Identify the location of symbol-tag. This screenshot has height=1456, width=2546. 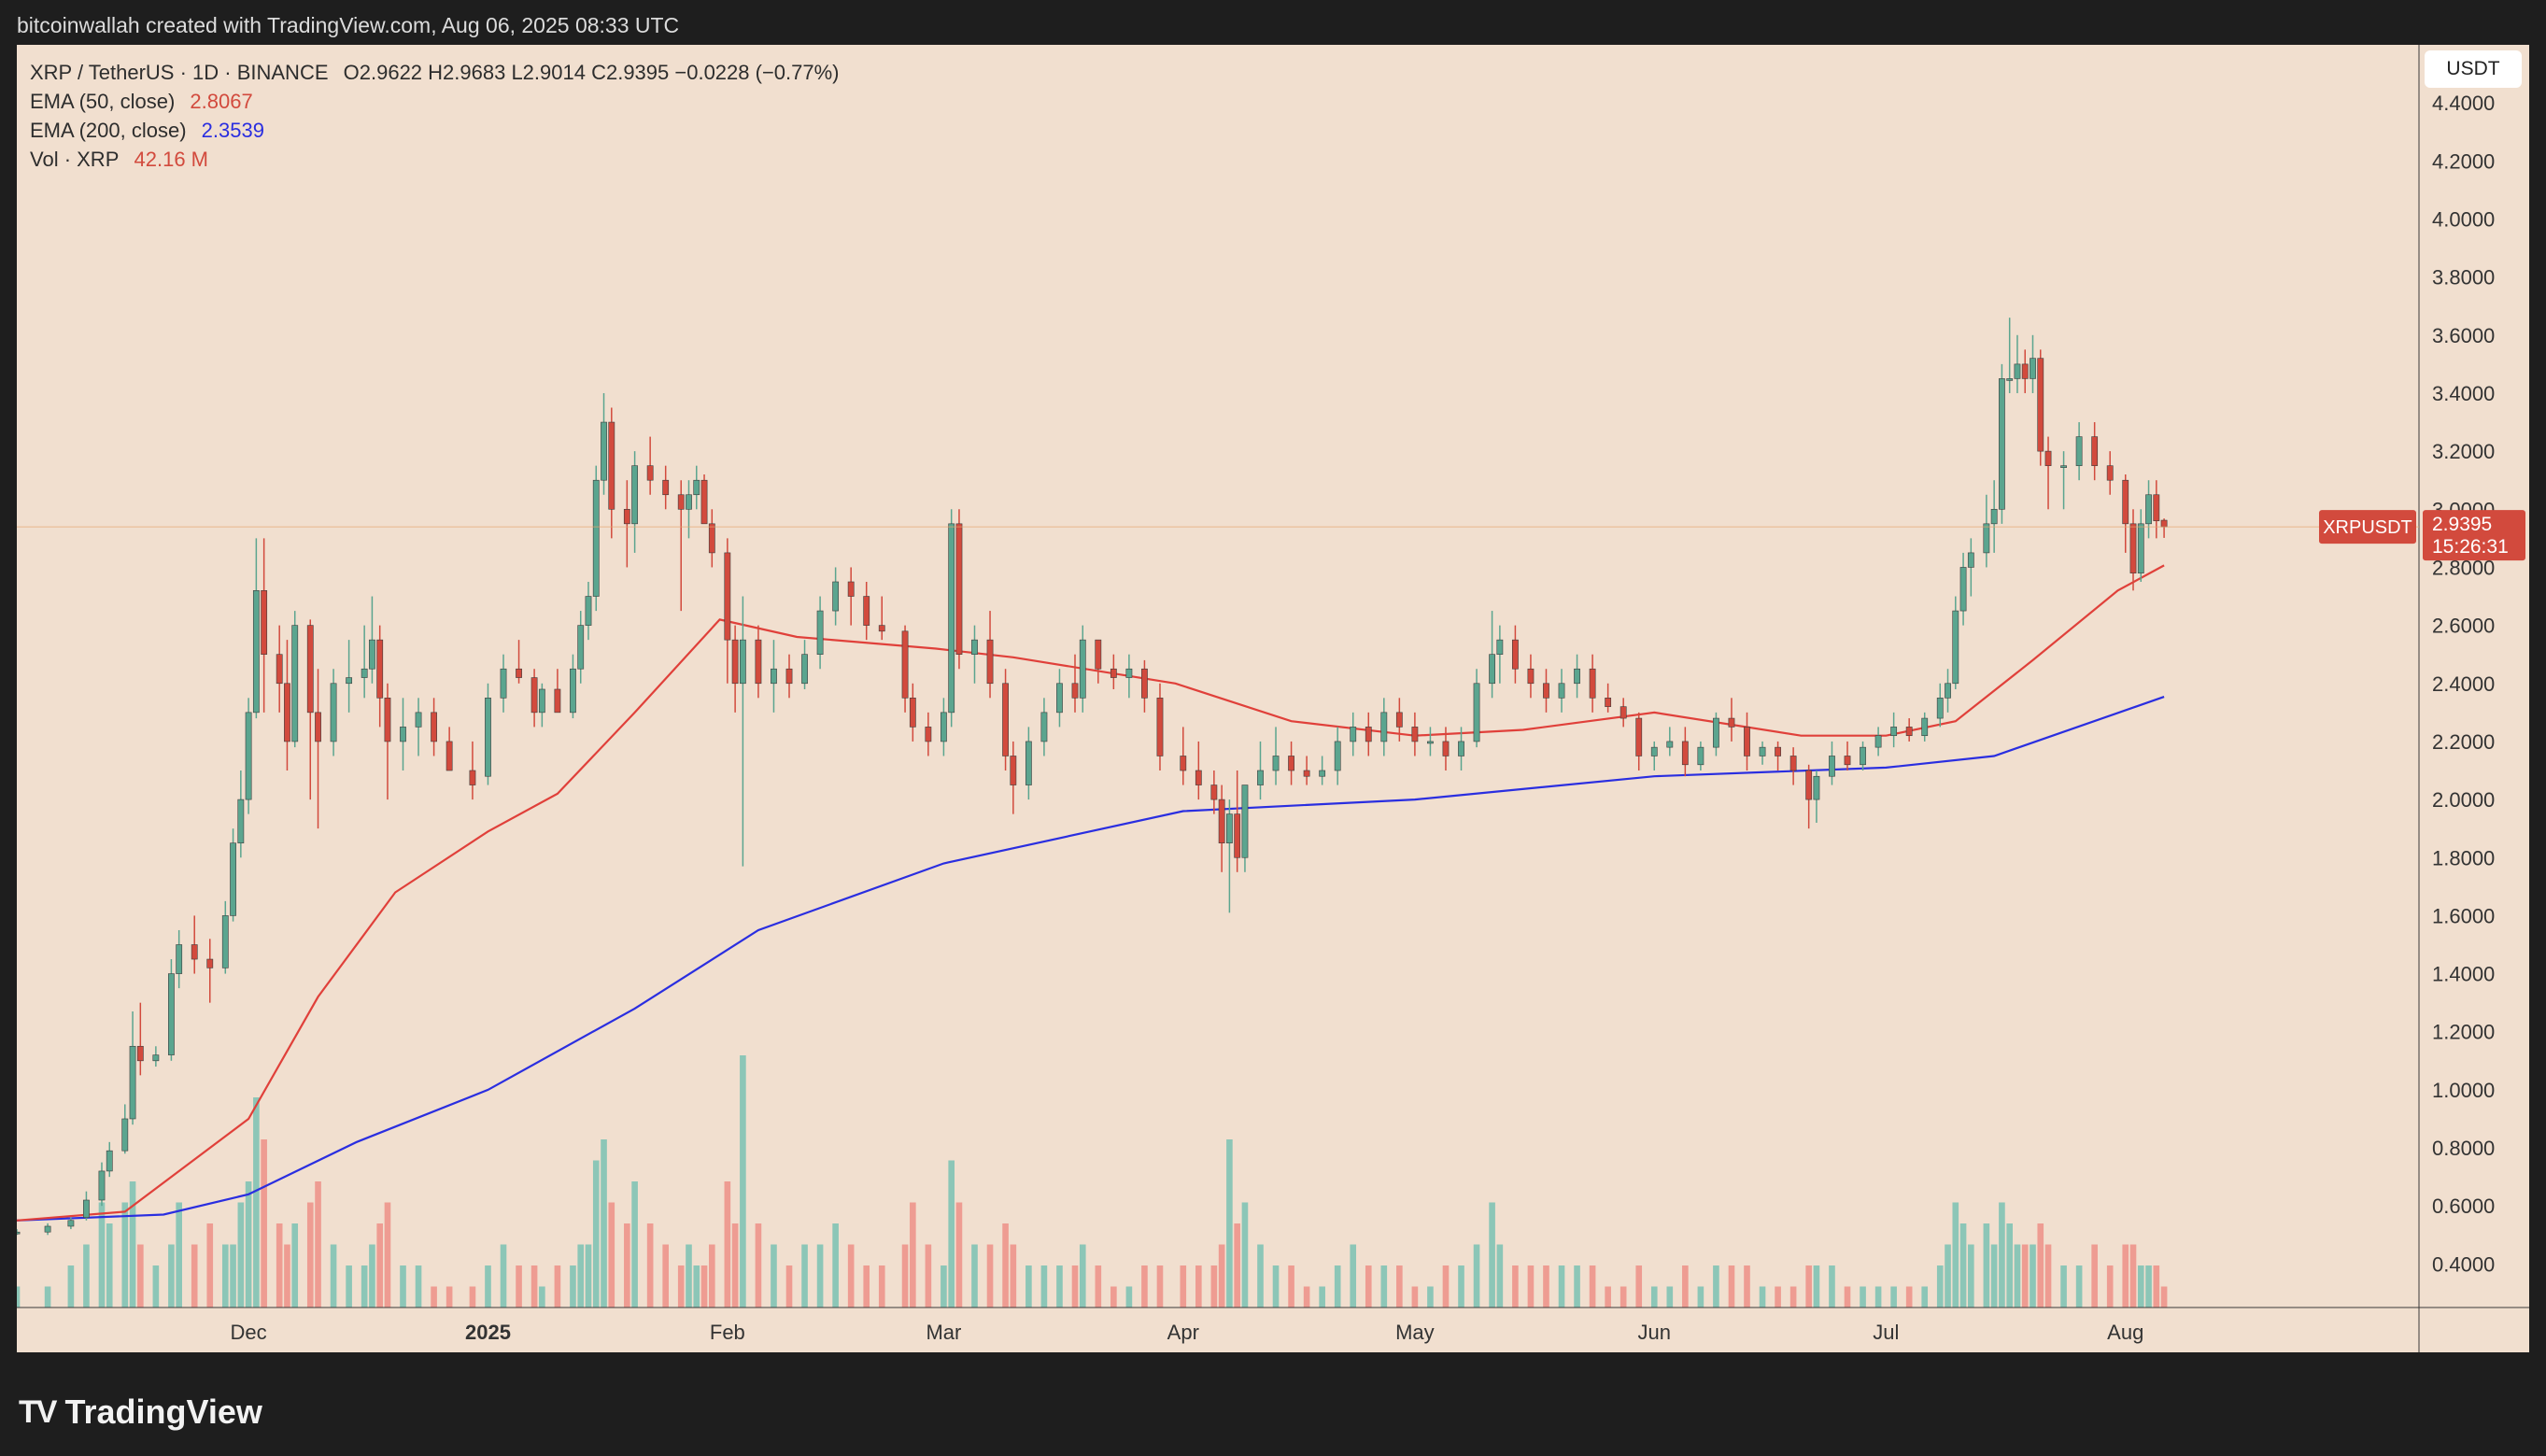
(2368, 527).